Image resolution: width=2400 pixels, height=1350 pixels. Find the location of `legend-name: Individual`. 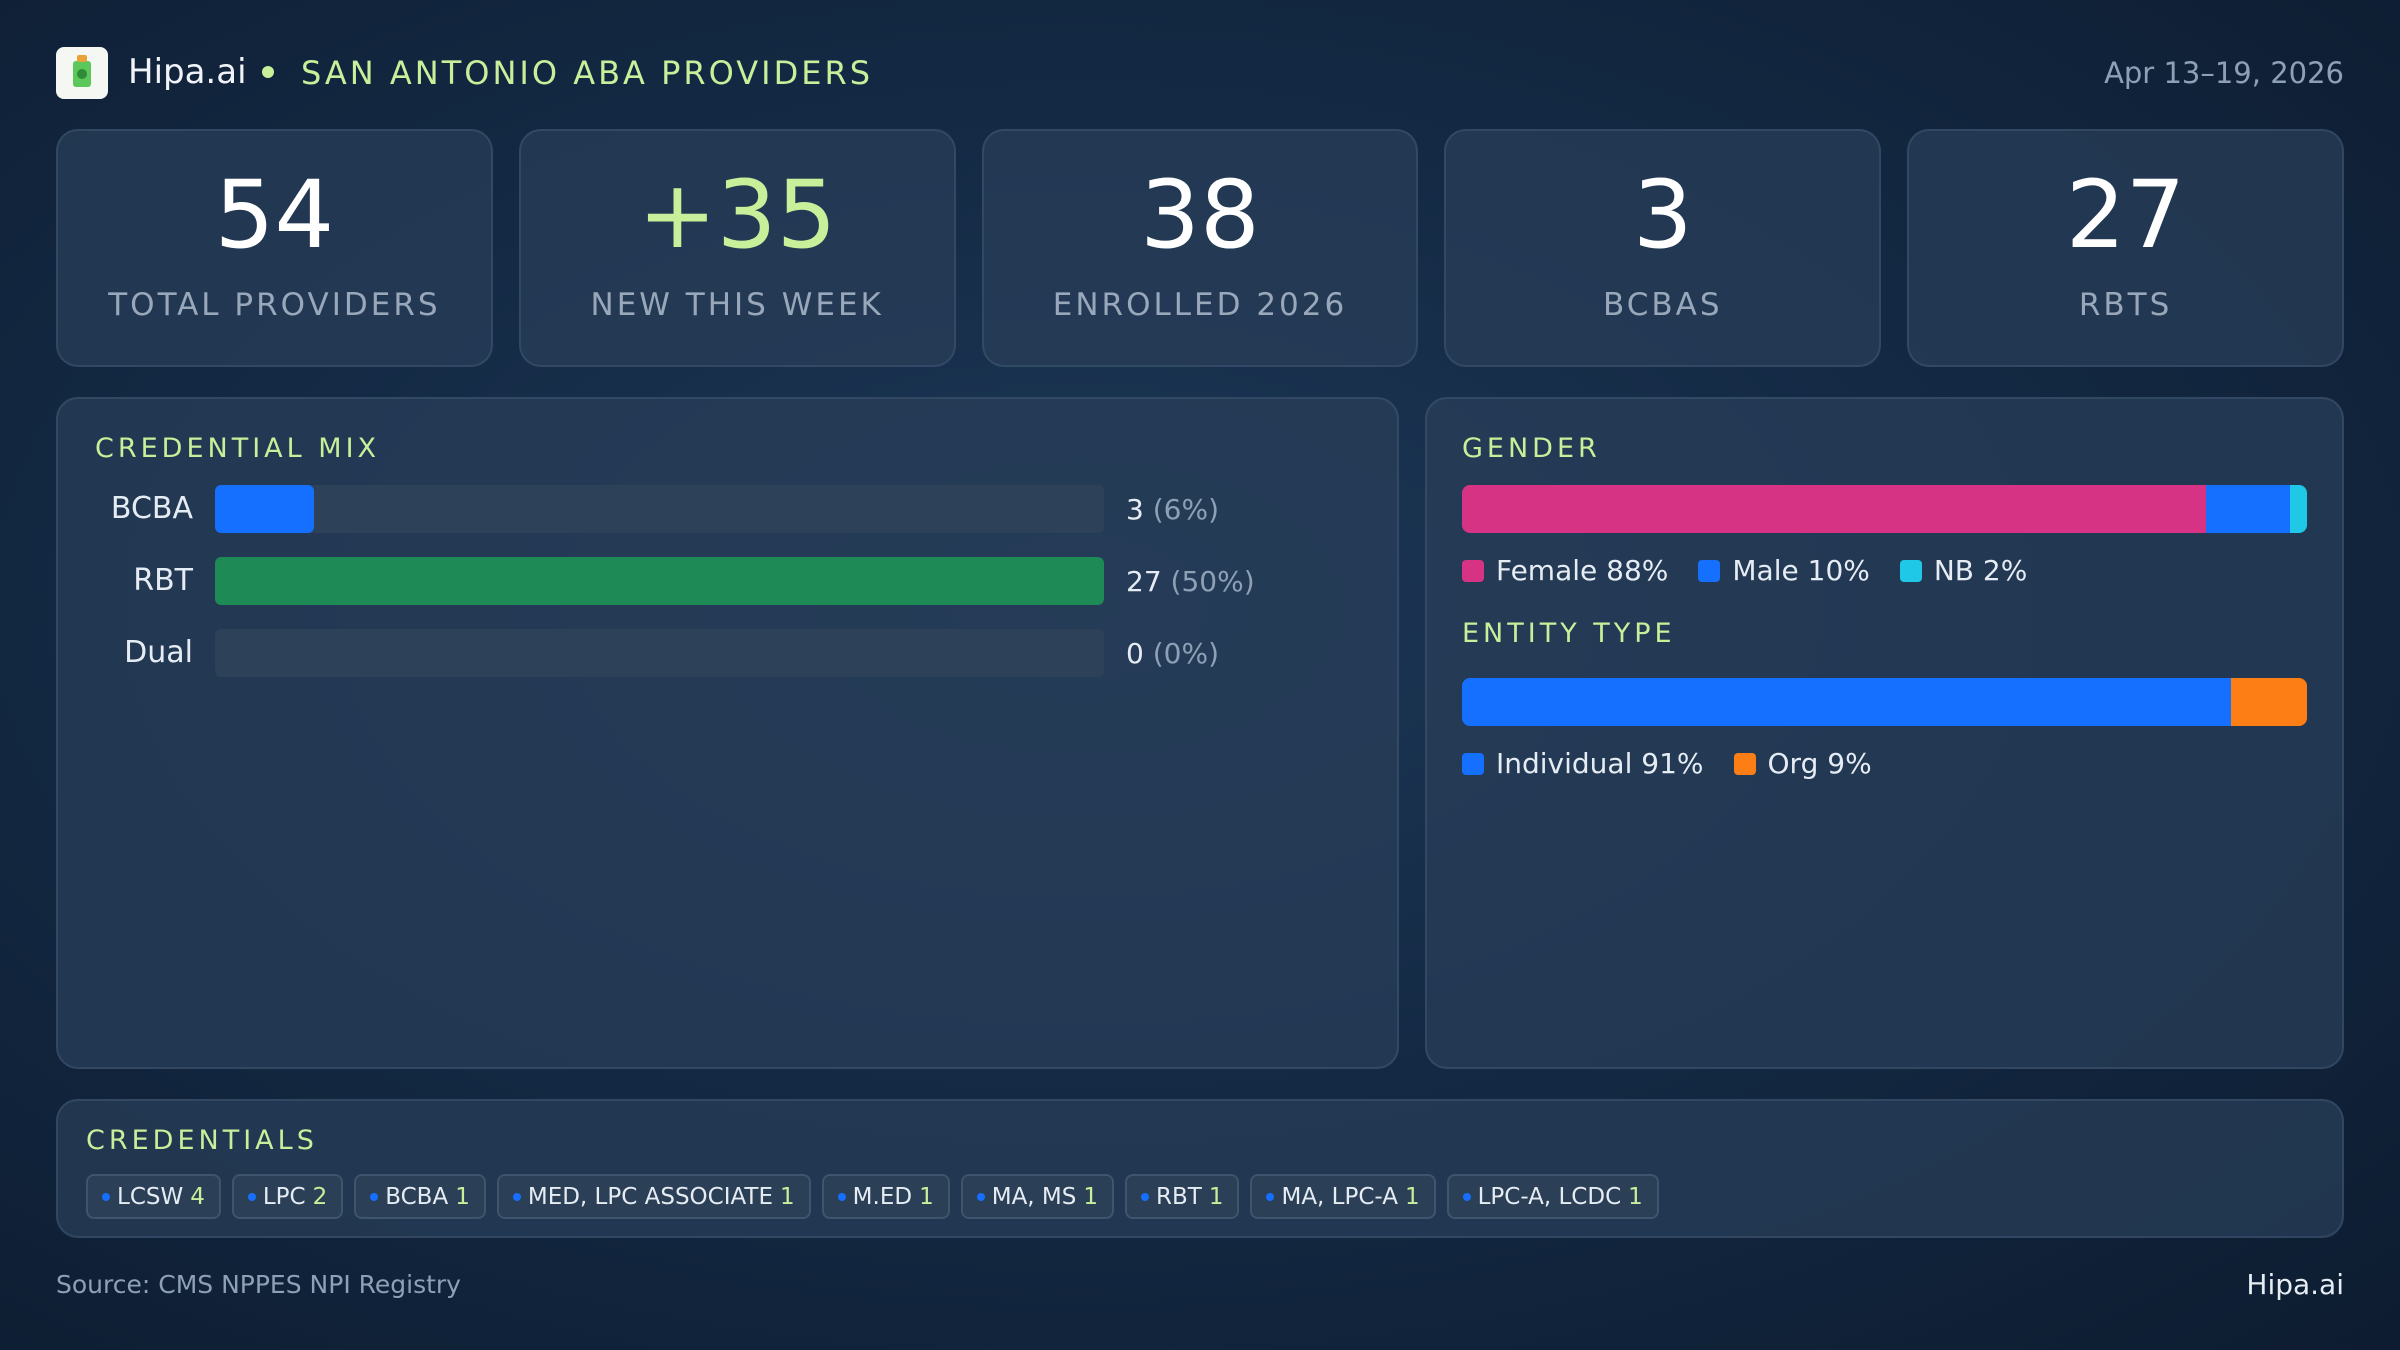

legend-name: Individual is located at coordinates (1564, 763).